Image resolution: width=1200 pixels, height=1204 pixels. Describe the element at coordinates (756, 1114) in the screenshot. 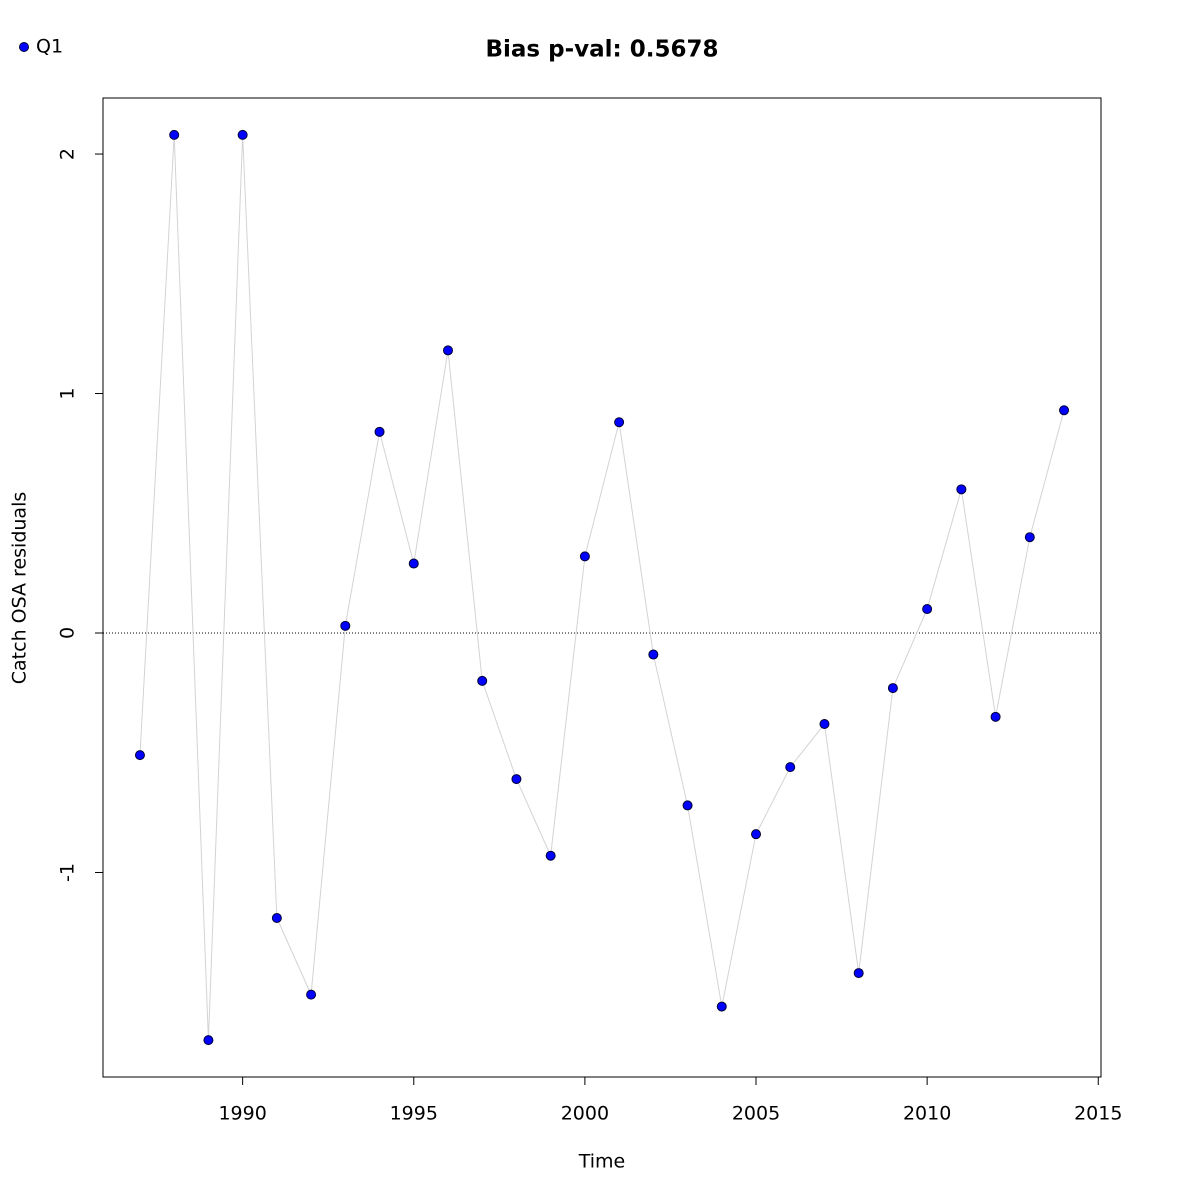

I see `x-tick-label: 2005` at that location.